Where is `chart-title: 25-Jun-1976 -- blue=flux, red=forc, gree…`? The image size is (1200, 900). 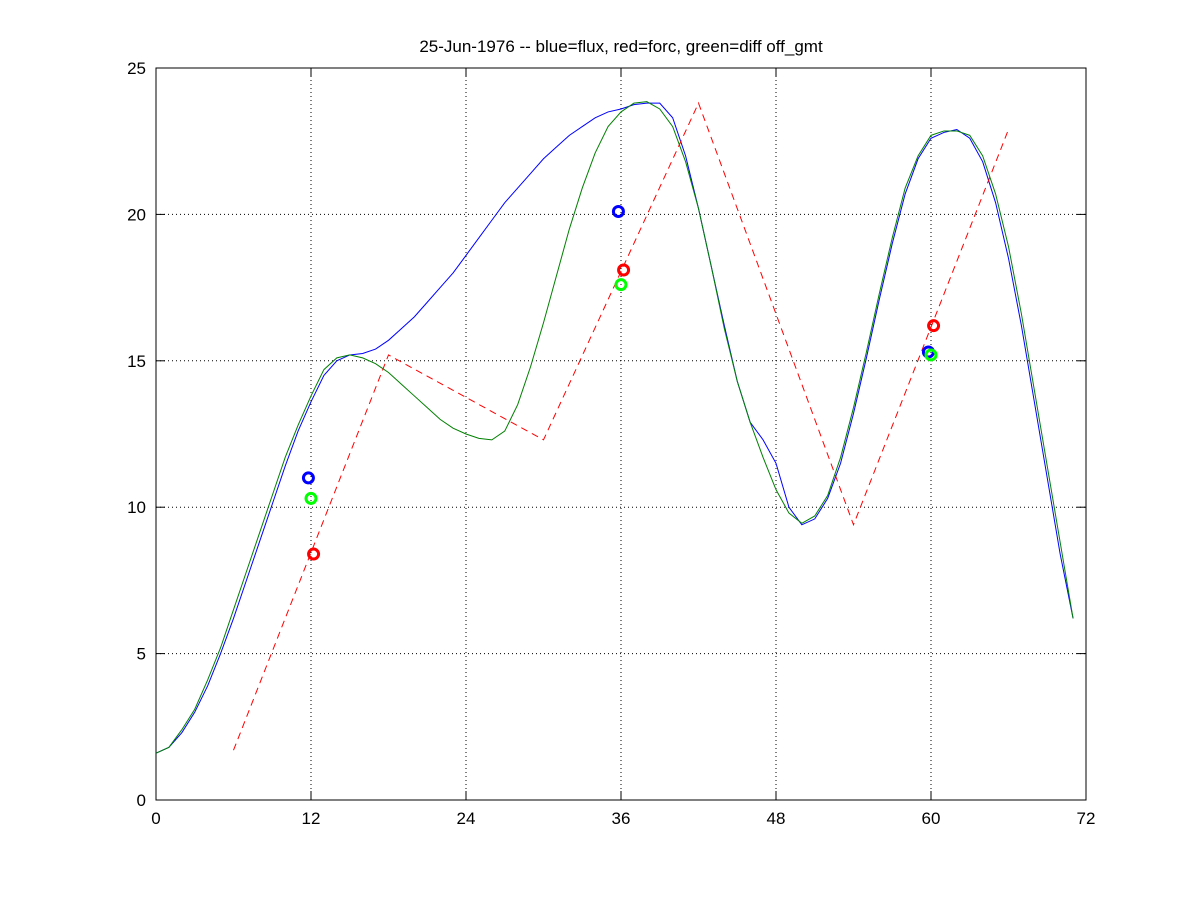
chart-title: 25-Jun-1976 -- blue=flux, red=forc, gree… is located at coordinates (621, 46).